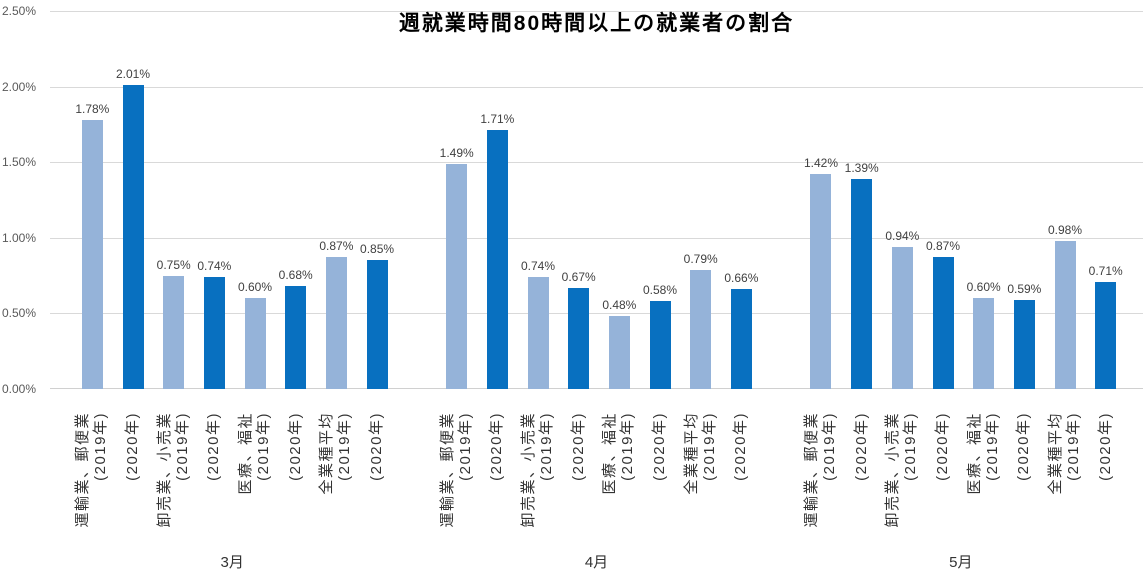 This screenshot has width=1143, height=585. I want to click on bar-slot: 0.94%, so click(902, 200).